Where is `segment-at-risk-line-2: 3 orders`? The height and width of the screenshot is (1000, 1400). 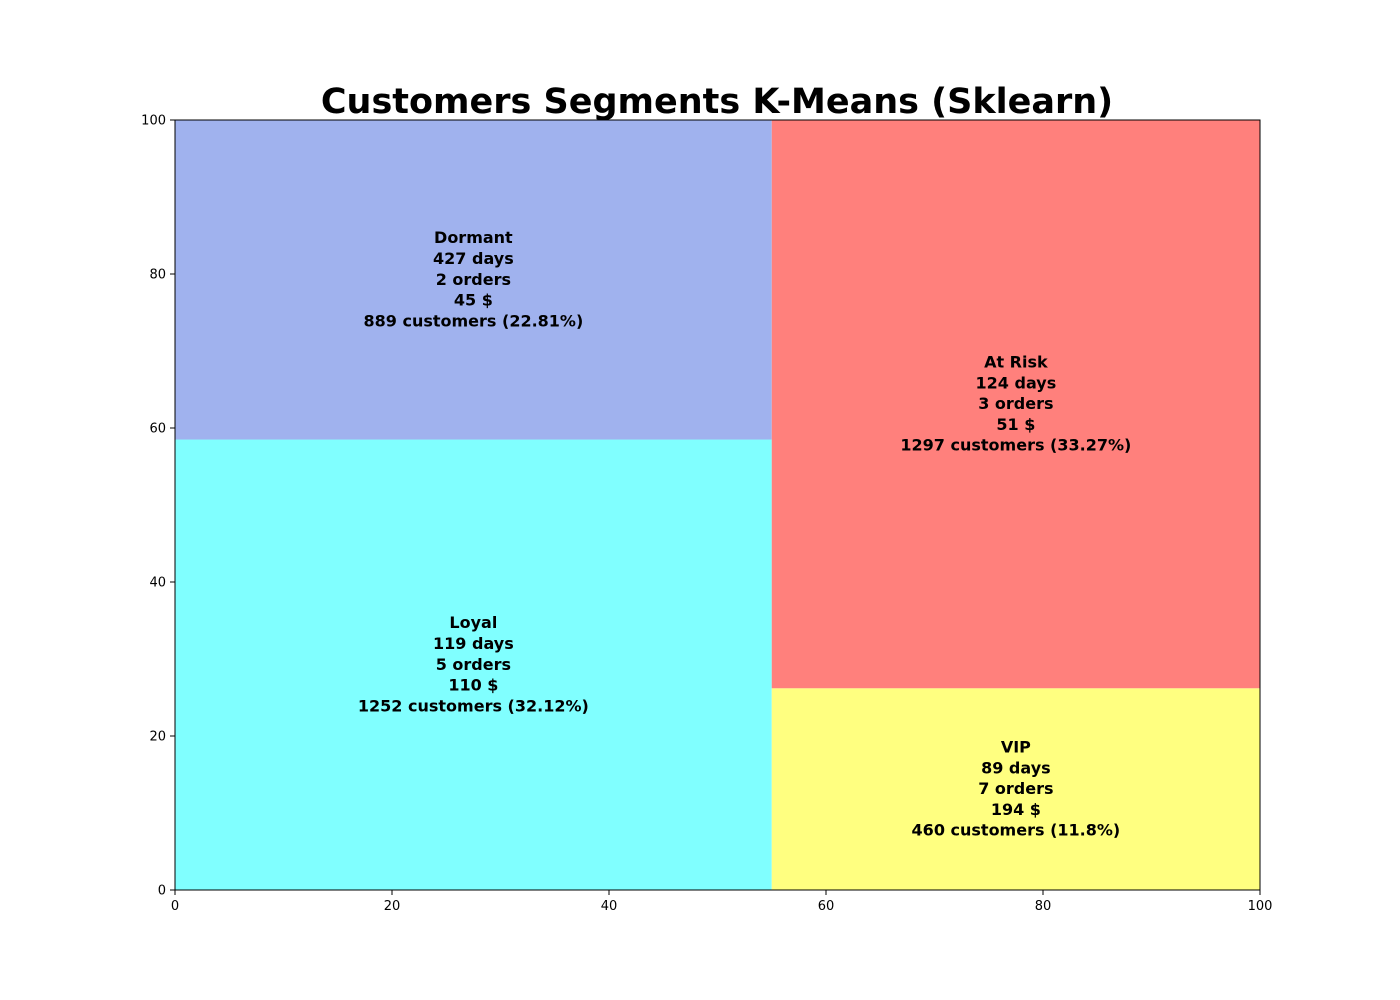 segment-at-risk-line-2: 3 orders is located at coordinates (1015, 403).